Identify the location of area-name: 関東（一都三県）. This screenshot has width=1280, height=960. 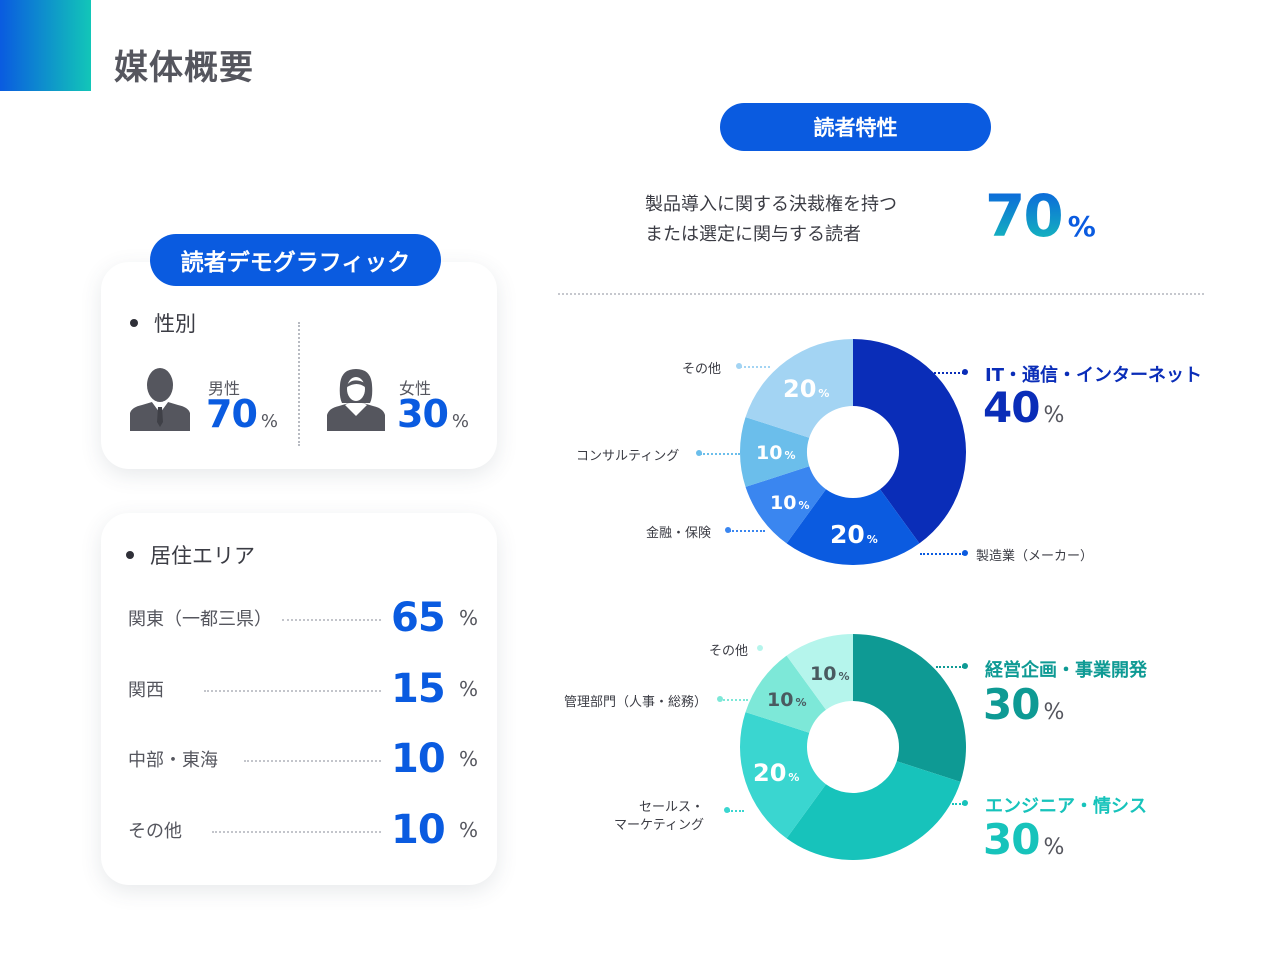
(200, 619).